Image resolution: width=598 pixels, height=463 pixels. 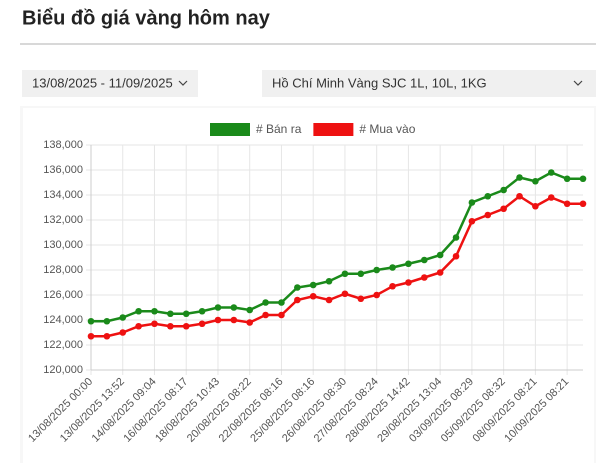 I want to click on y-tick-label: 132,000, so click(x=63, y=220).